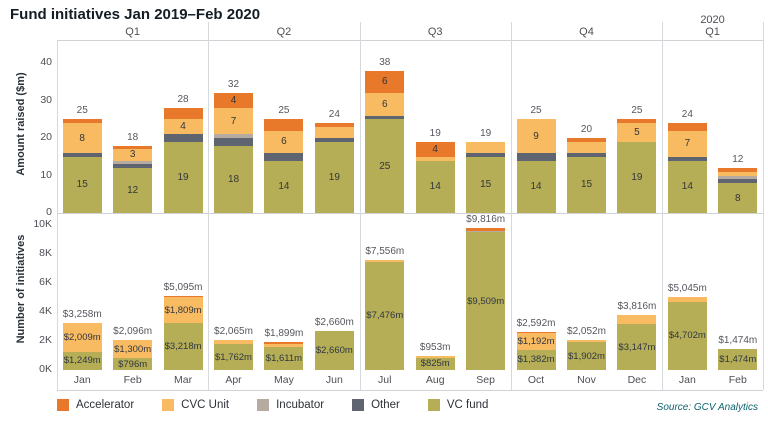  I want to click on month-label: Apr, so click(233, 380).